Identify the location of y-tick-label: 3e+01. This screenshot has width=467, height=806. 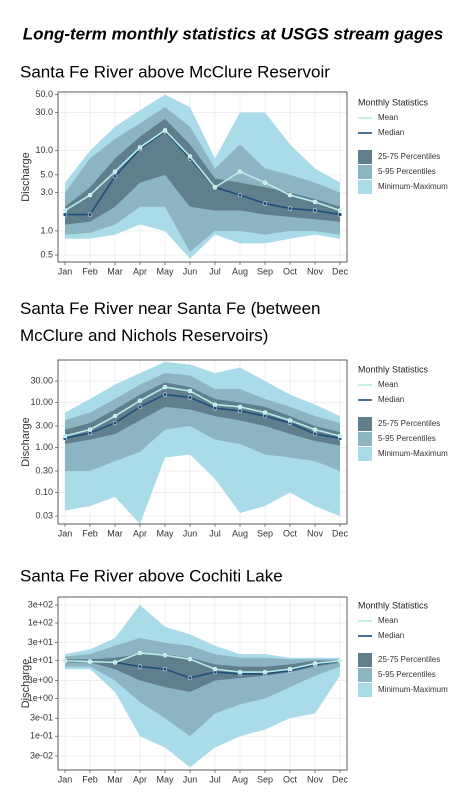
(40, 642).